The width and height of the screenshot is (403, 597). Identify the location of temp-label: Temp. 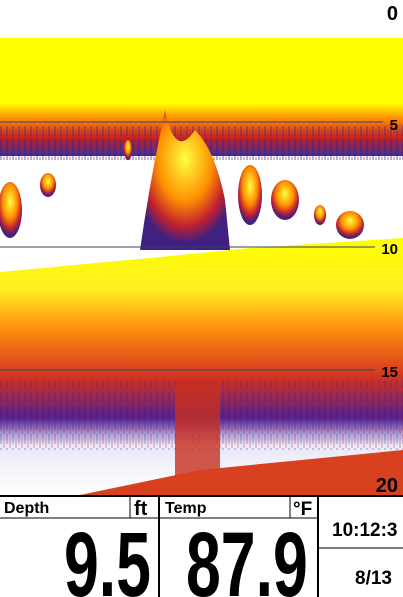
(186, 508).